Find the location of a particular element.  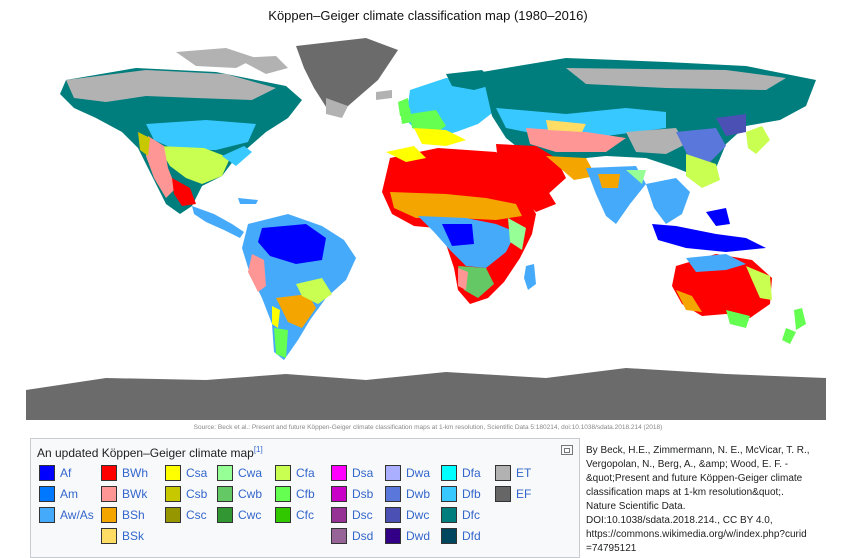

legend-item-am: Am is located at coordinates (58, 494).